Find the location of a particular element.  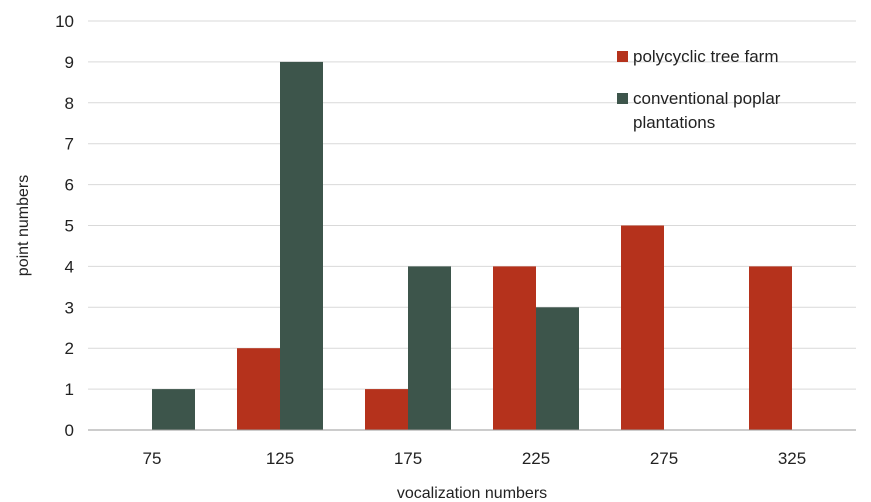

y-tick-label: 9 is located at coordinates (69, 62).